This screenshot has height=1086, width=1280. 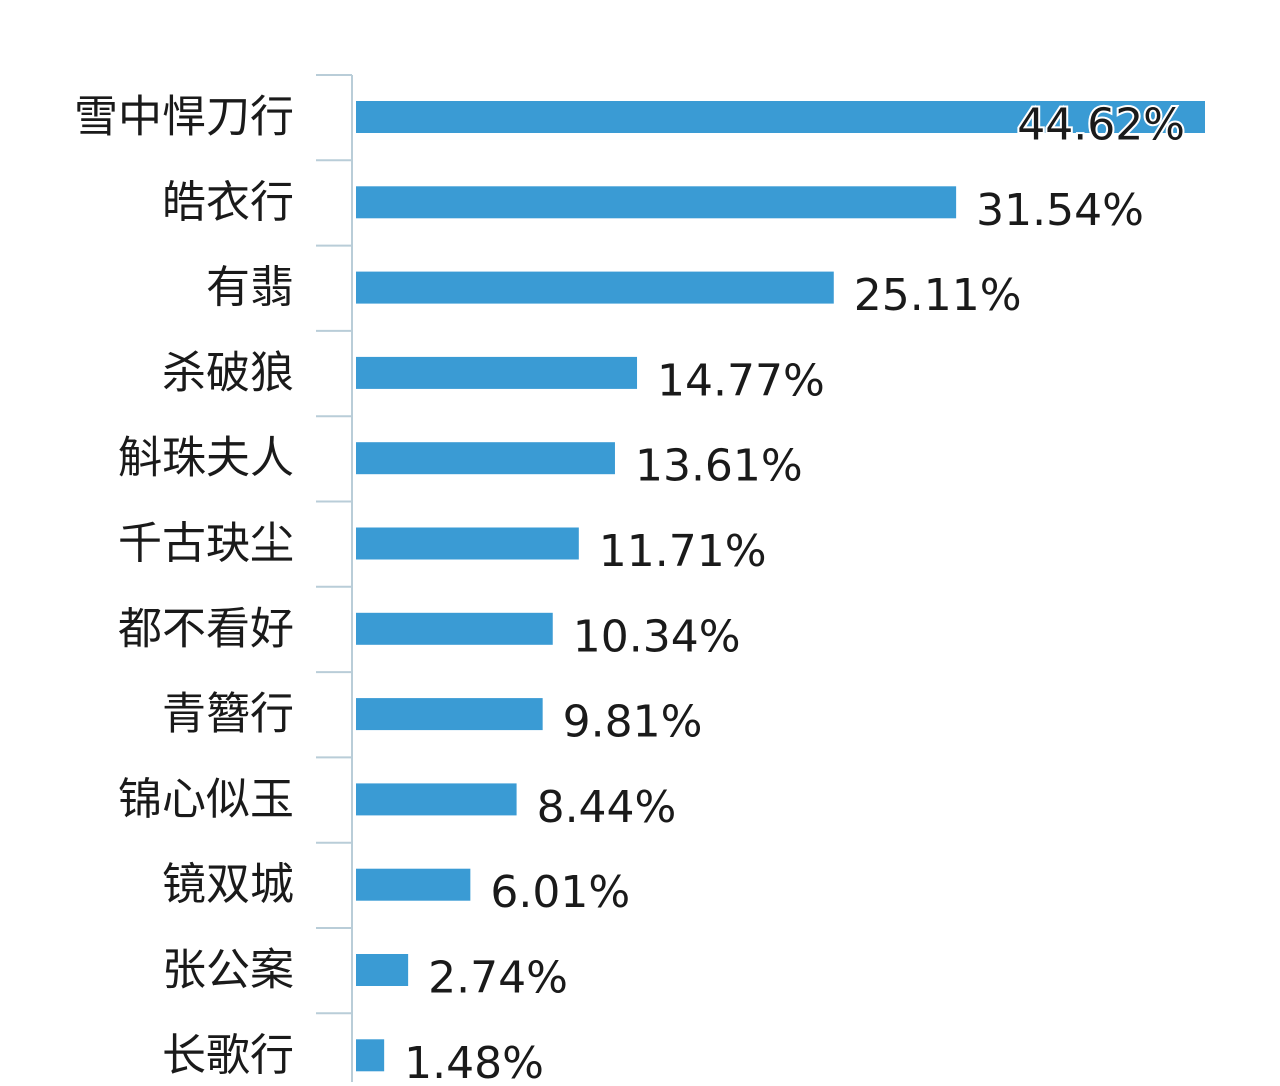 I want to click on category-label: 斛珠夫人, so click(x=206, y=458).